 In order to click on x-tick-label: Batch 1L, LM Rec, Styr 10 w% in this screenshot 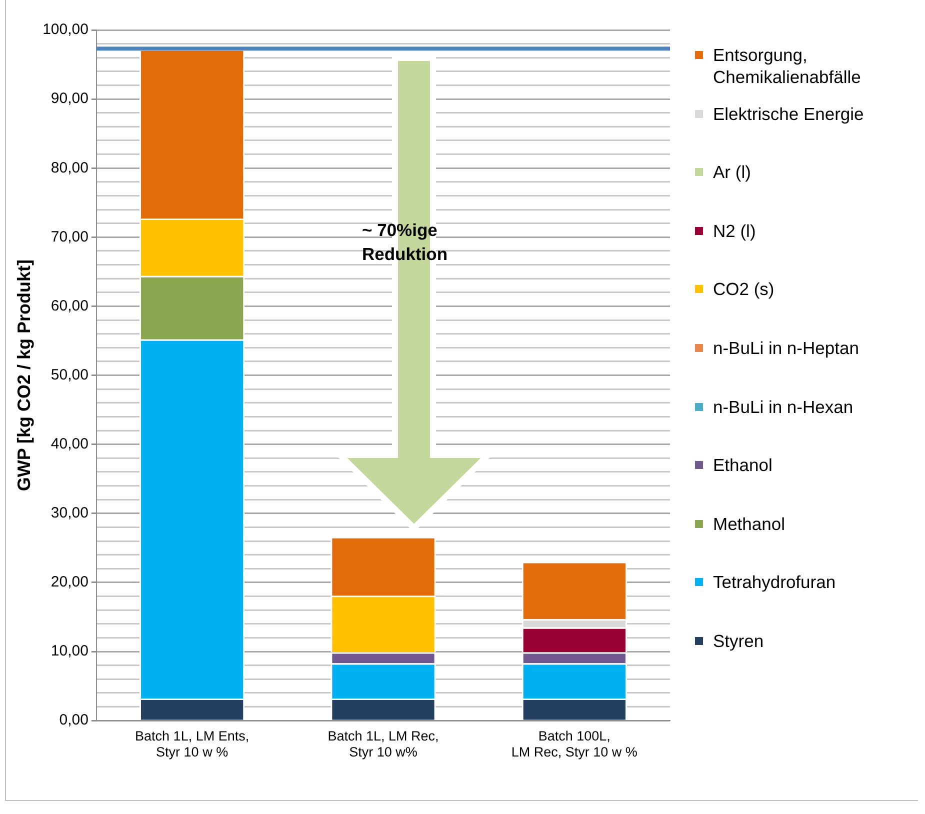, I will do `click(383, 744)`.